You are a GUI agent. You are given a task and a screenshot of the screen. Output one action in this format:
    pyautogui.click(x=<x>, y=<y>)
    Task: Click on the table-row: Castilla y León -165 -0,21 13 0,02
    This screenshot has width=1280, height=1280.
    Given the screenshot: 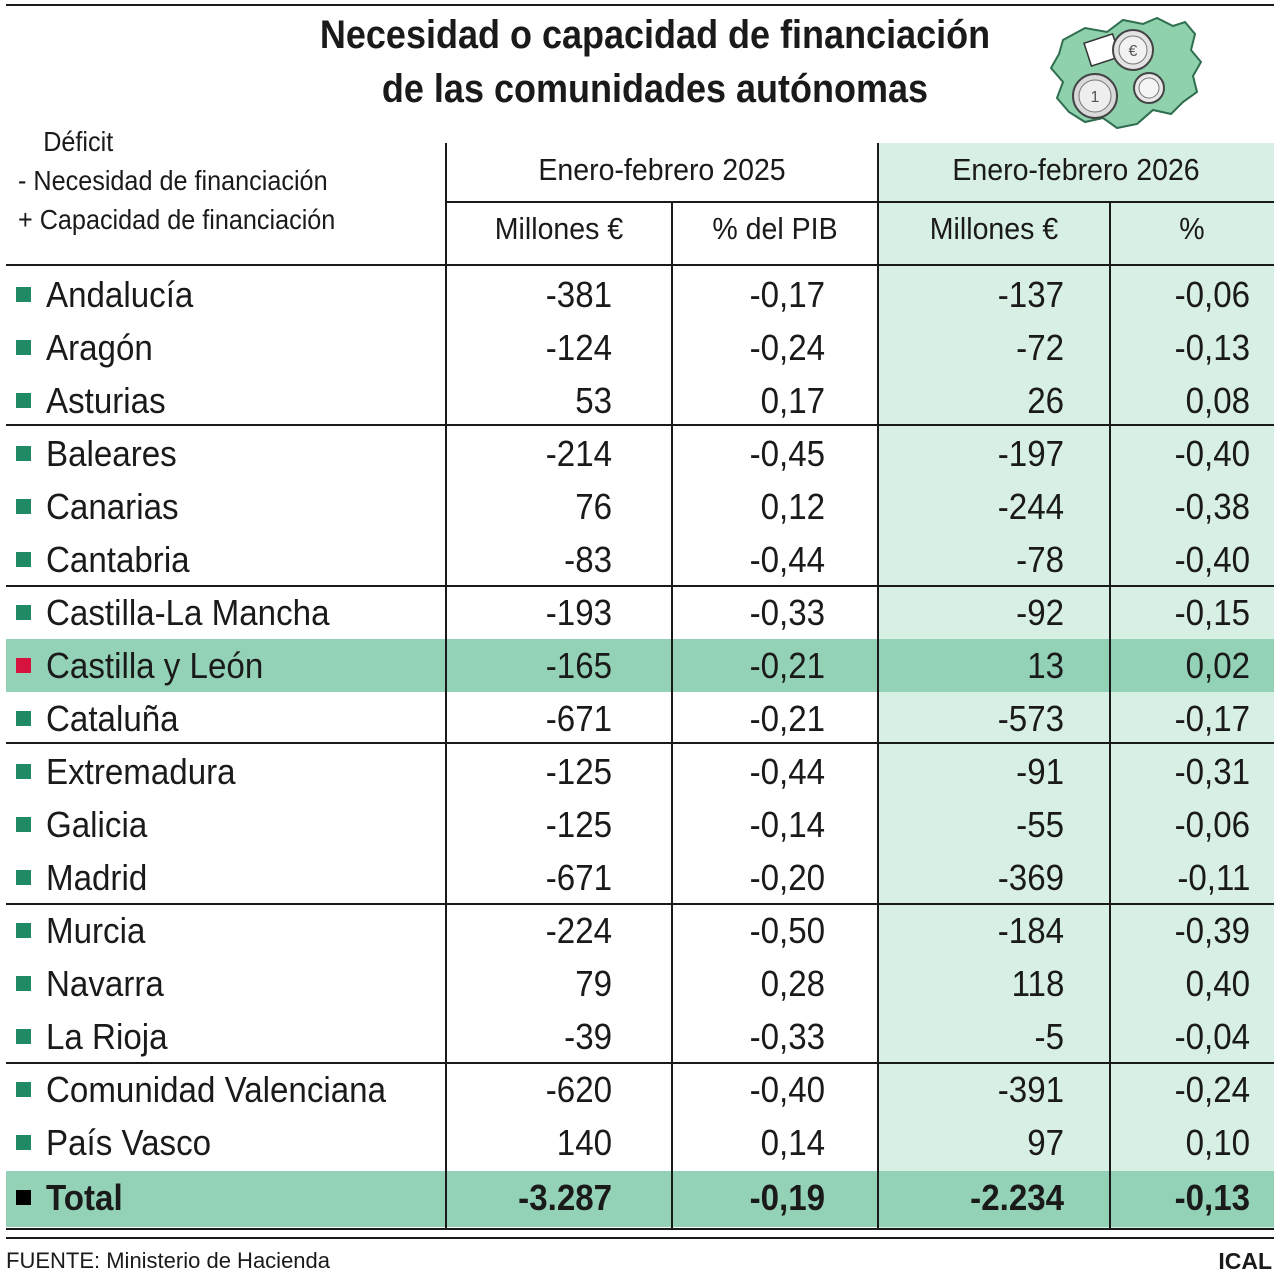 What is the action you would take?
    pyautogui.click(x=640, y=665)
    